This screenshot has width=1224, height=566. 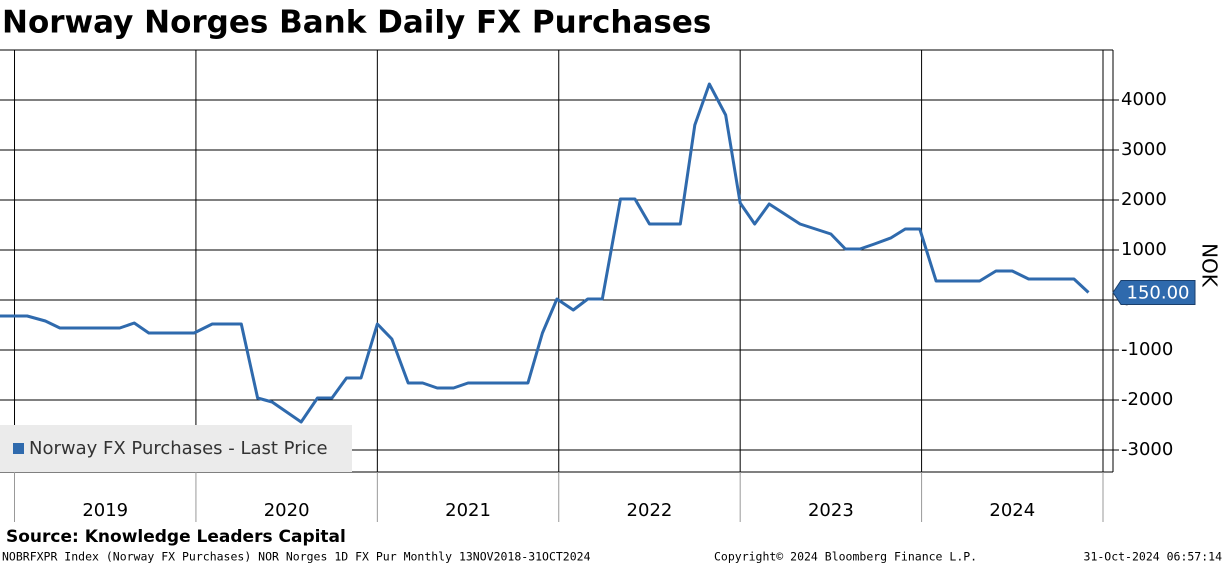 What do you see at coordinates (845, 557) in the screenshot?
I see `footer-center: Copyright© 2024 Bloomberg Finance L.P.` at bounding box center [845, 557].